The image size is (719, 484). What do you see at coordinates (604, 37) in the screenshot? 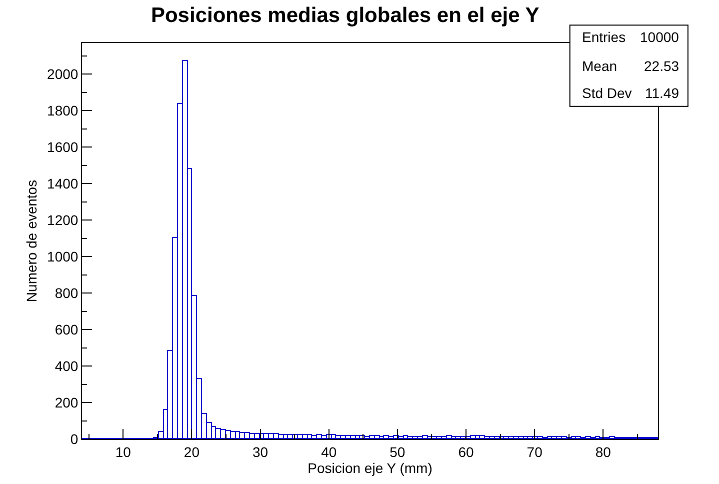
I see `annotation: Entries` at bounding box center [604, 37].